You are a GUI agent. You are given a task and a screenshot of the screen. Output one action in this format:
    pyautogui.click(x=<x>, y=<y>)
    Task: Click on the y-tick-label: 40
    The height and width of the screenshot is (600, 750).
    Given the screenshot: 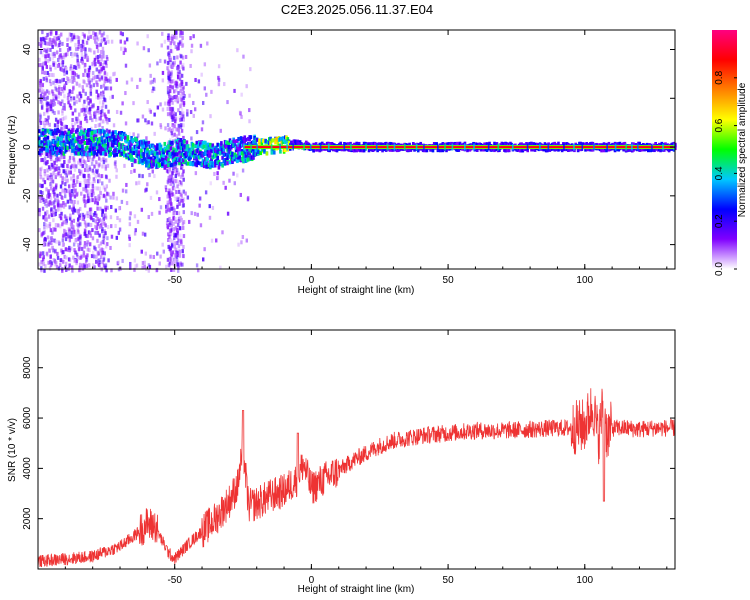 What is the action you would take?
    pyautogui.click(x=27, y=50)
    